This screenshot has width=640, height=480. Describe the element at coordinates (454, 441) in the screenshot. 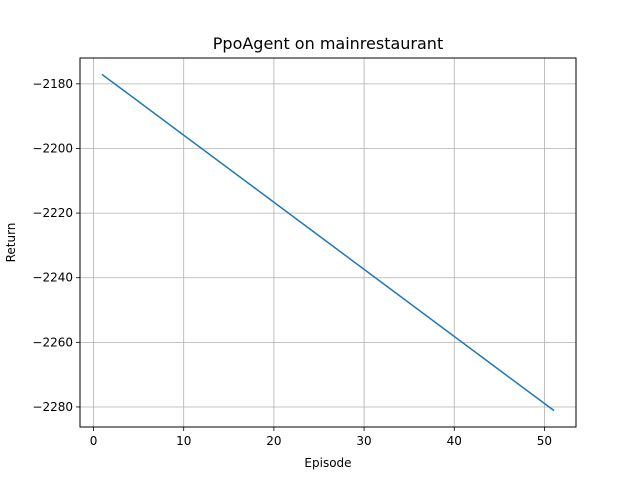

I see `x-tick-label: 40` at that location.